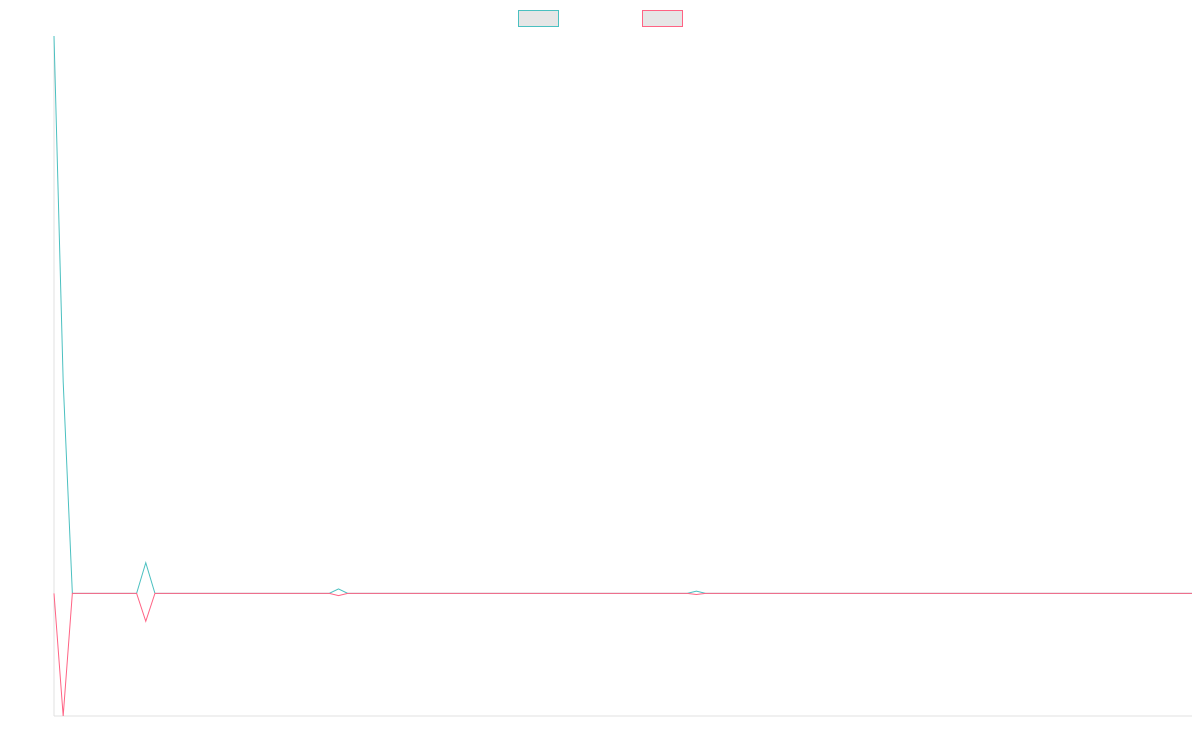  What do you see at coordinates (600, 18) in the screenshot?
I see `legend` at bounding box center [600, 18].